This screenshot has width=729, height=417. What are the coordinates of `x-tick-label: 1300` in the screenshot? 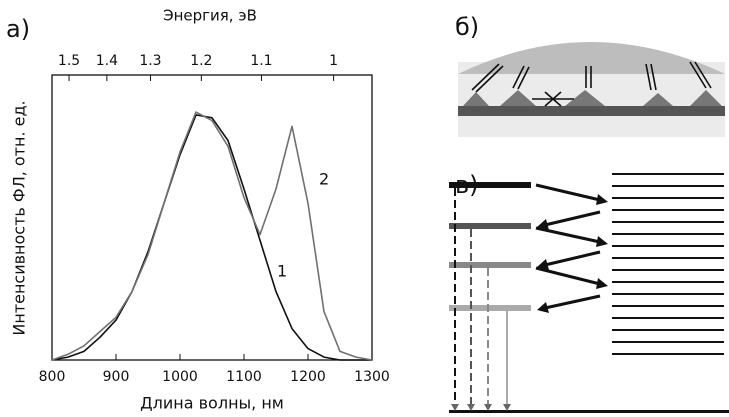 It's located at (372, 377).